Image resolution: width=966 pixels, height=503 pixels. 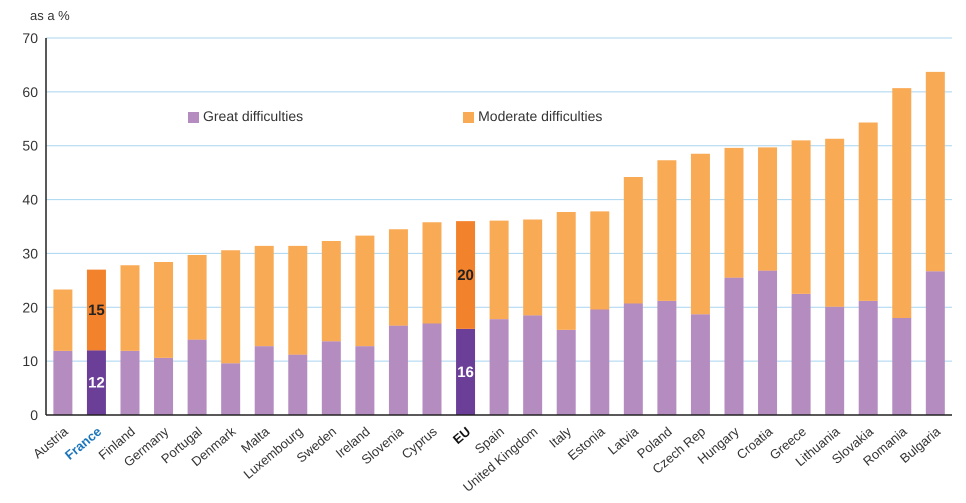 I want to click on data-label: 16, so click(x=465, y=372).